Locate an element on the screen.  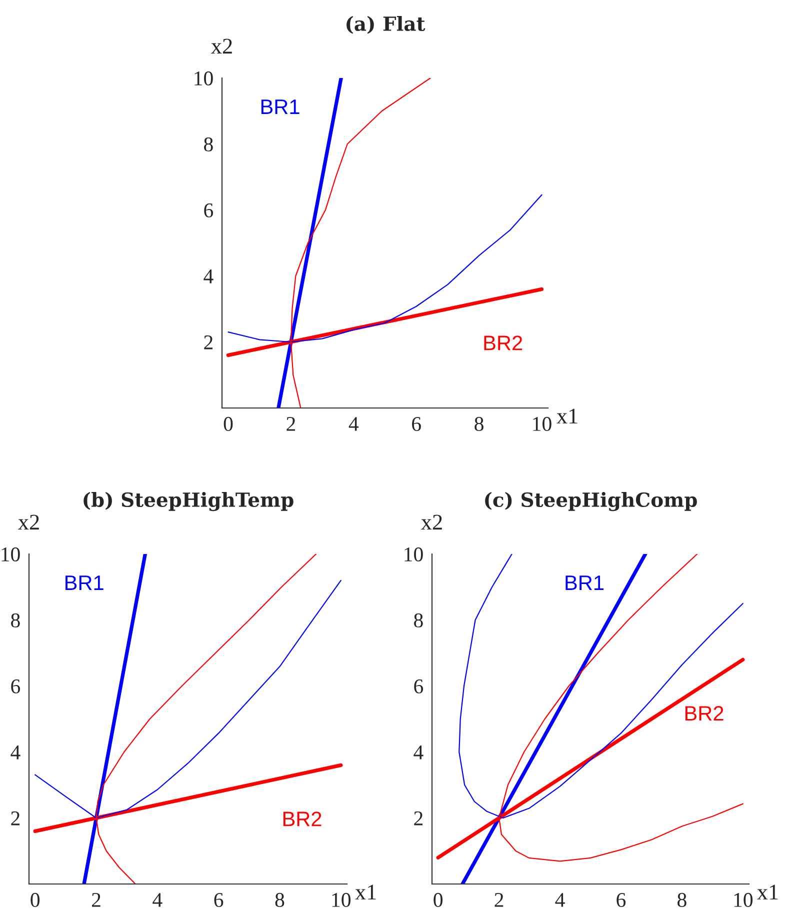
chart-title: (b) SteepHighTemp is located at coordinates (189, 502).